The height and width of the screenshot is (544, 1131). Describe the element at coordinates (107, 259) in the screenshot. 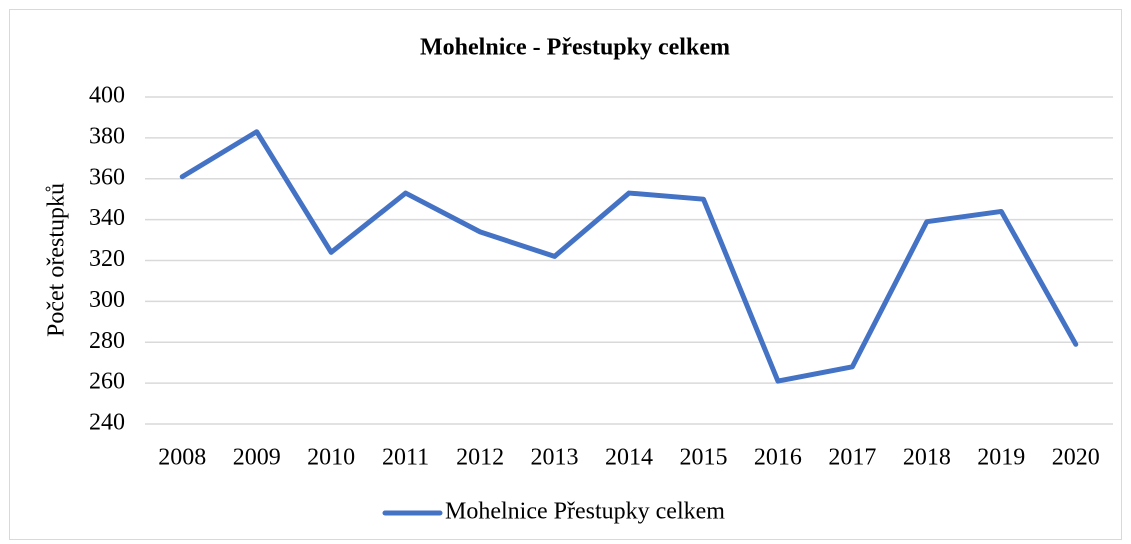

I see `y-tick-label: 320` at that location.